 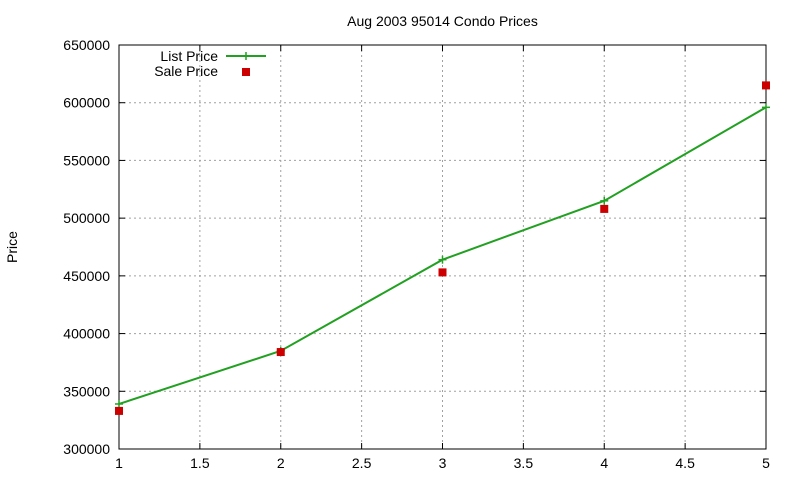 I want to click on legend: List Price Sale Price, so click(x=210, y=63).